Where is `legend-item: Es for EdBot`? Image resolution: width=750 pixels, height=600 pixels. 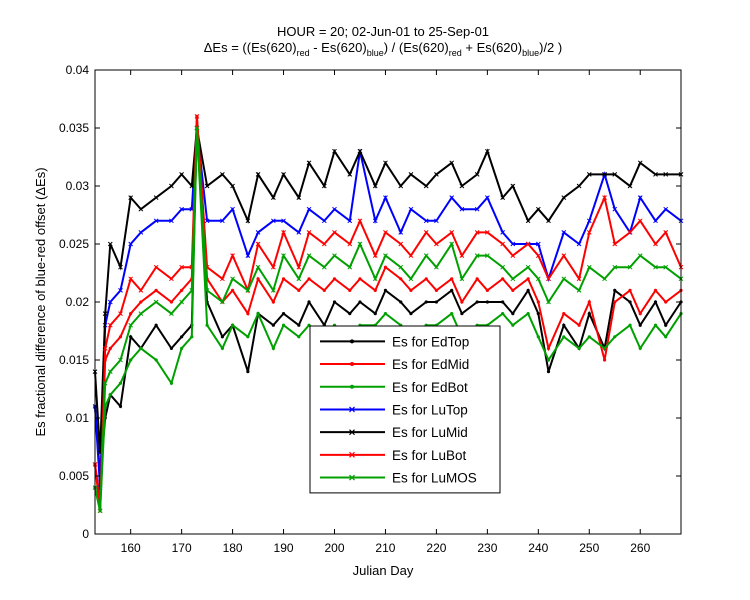
legend-item: Es for EdBot is located at coordinates (394, 387).